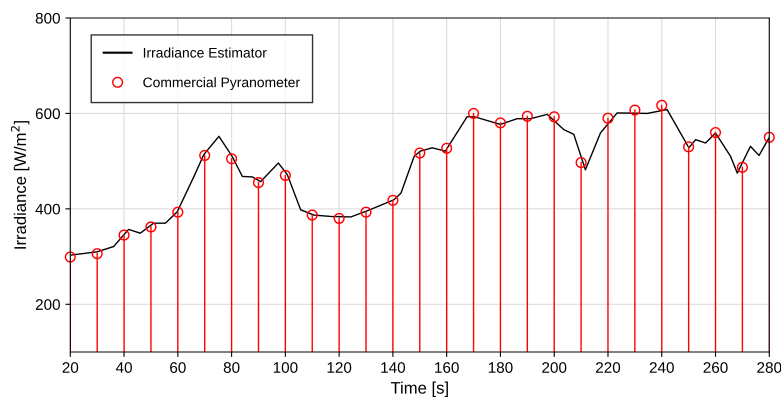 The height and width of the screenshot is (400, 781). Describe the element at coordinates (232, 367) in the screenshot. I see `x-tick-label: 80` at that location.